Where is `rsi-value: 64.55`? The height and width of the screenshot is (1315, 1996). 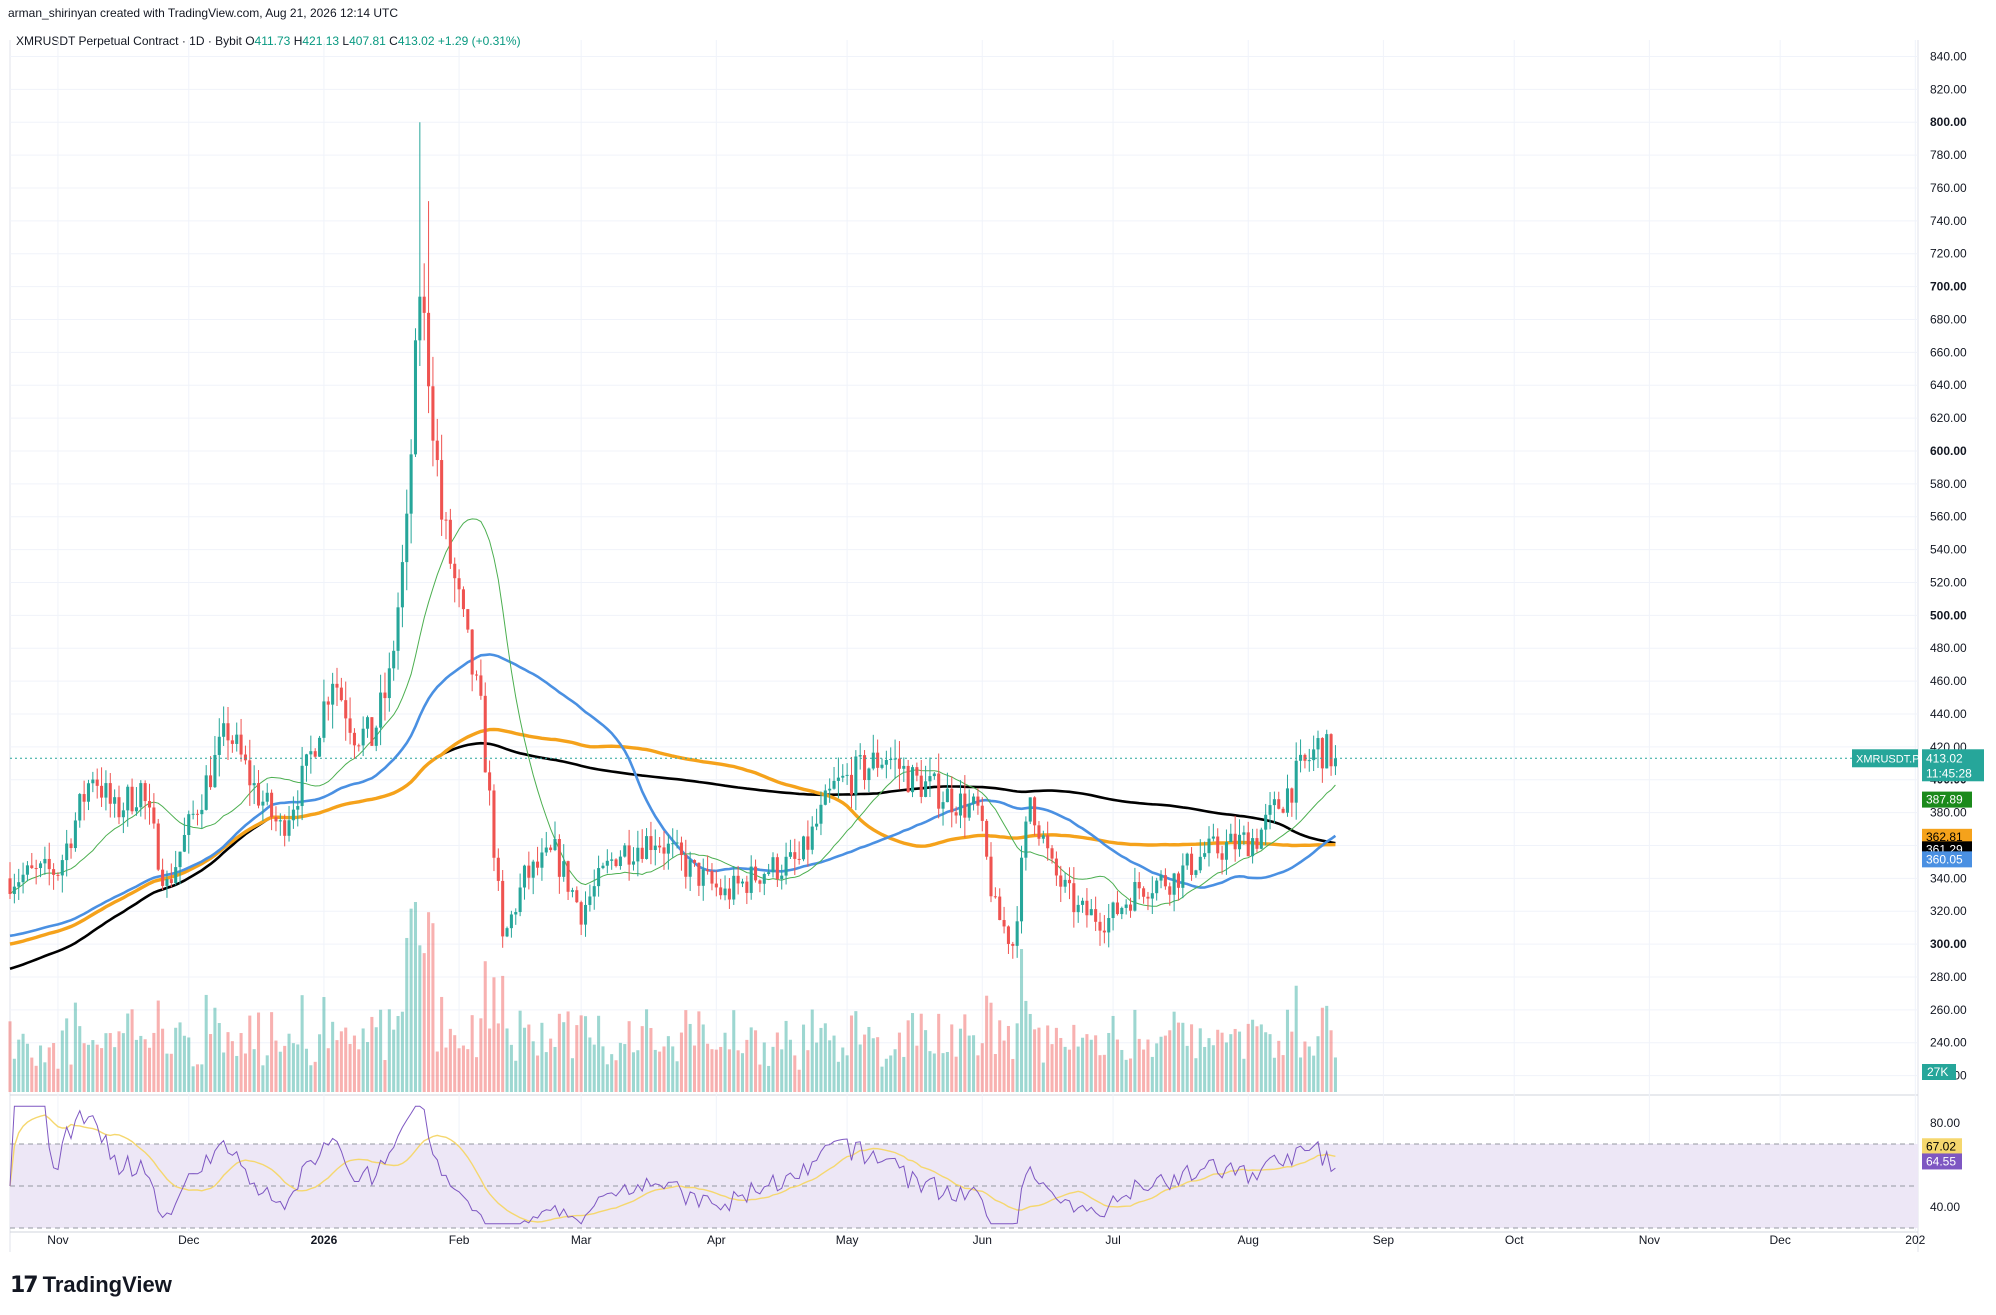
rsi-value: 64.55 is located at coordinates (1941, 1161).